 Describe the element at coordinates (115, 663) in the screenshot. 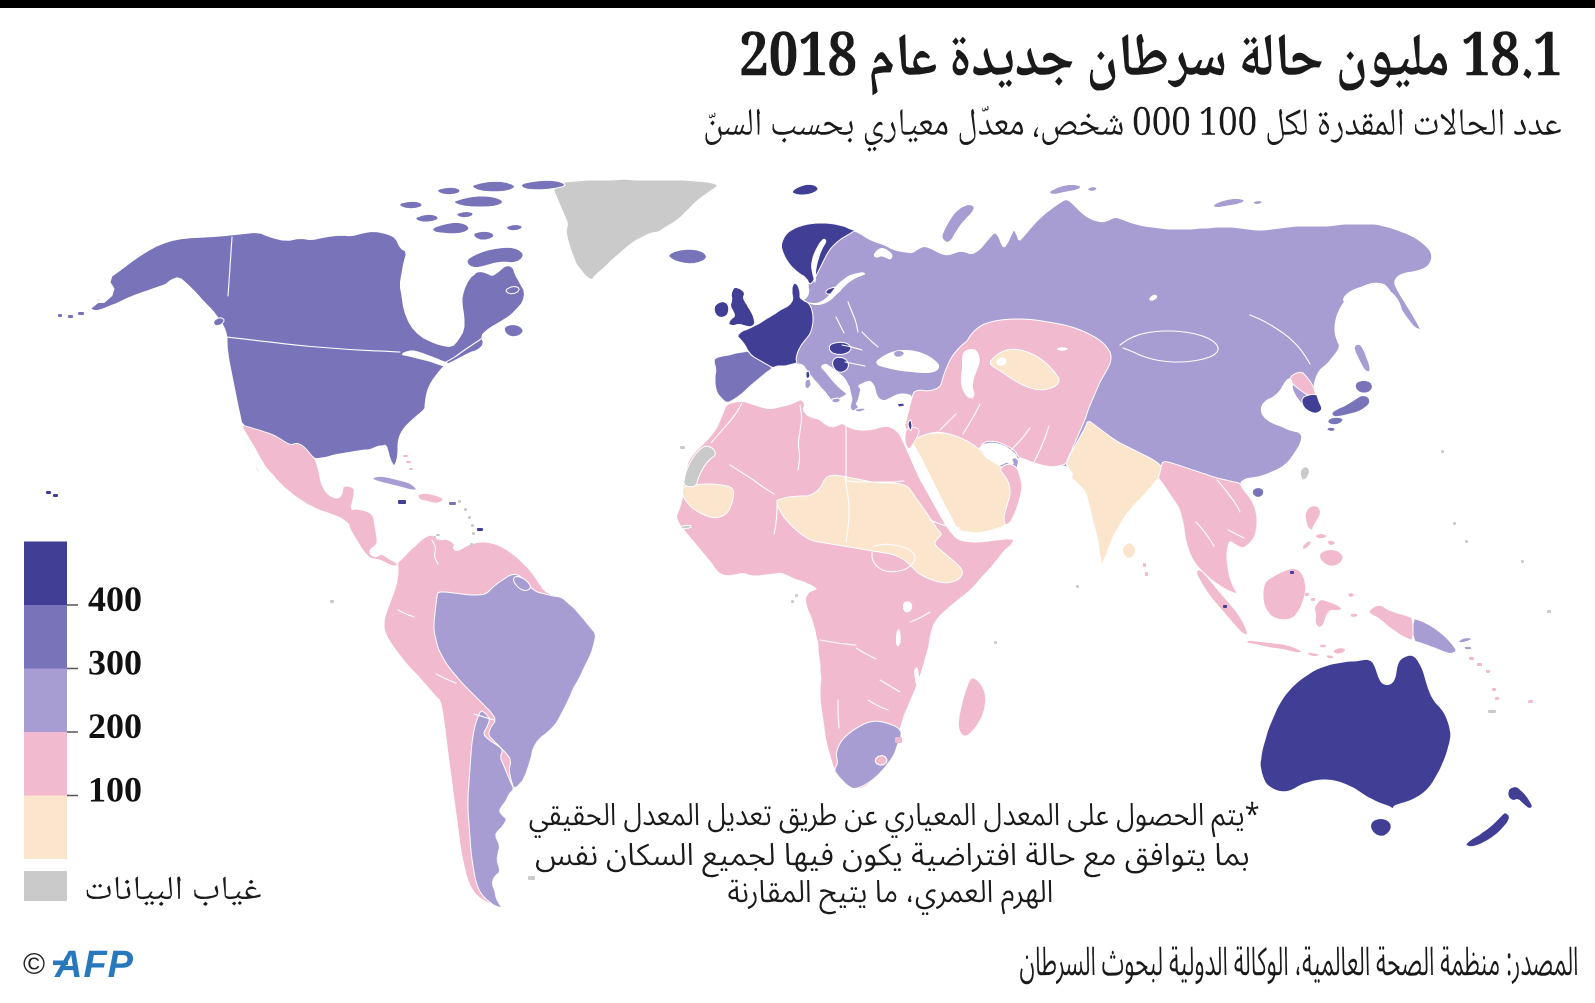

I see `svg-text: 300` at that location.